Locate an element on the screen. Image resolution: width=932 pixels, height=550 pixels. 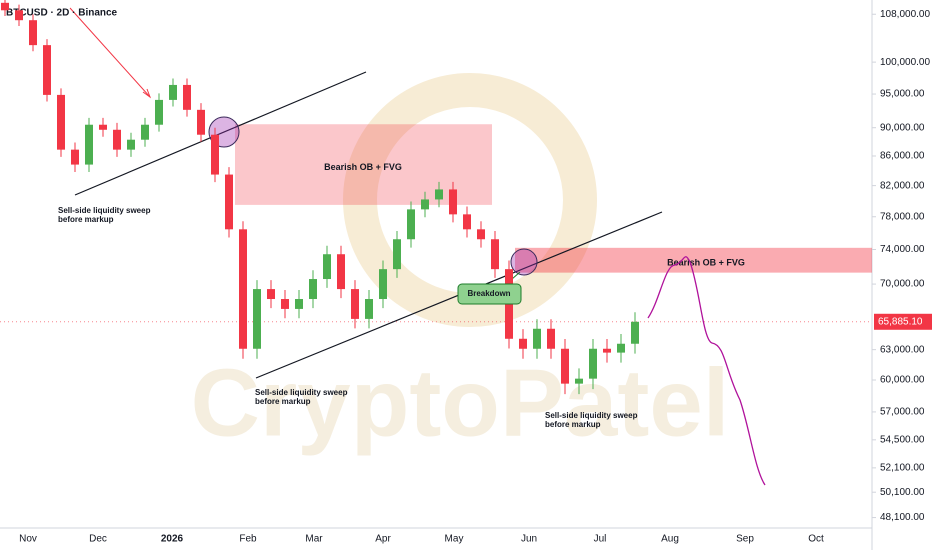
y-tick-label: 57,000.00 is located at coordinates (902, 412).